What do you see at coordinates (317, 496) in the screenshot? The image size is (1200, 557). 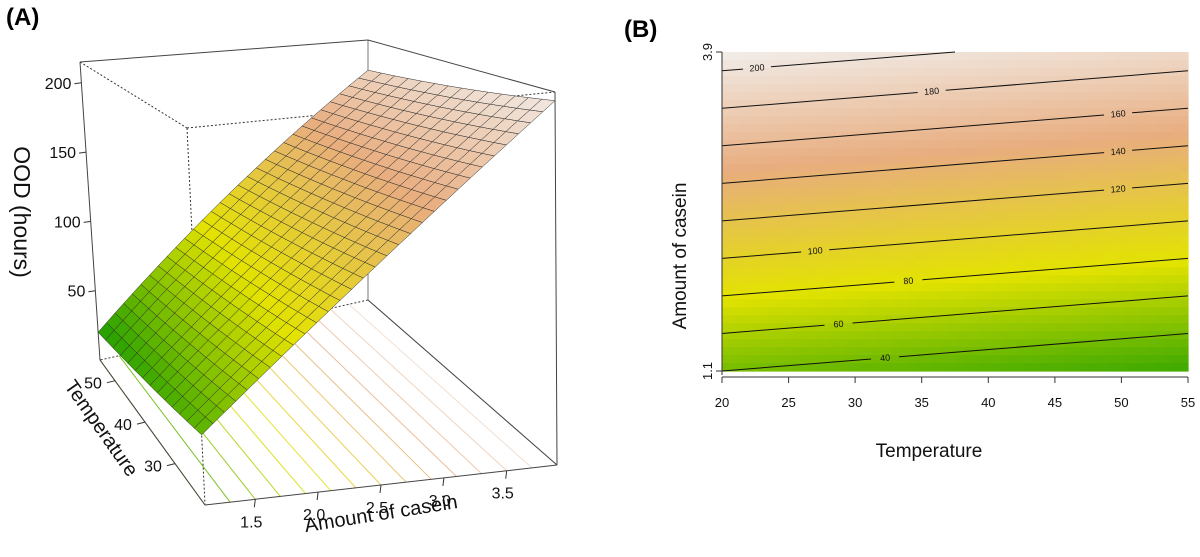 I see `x-tick-mark` at bounding box center [317, 496].